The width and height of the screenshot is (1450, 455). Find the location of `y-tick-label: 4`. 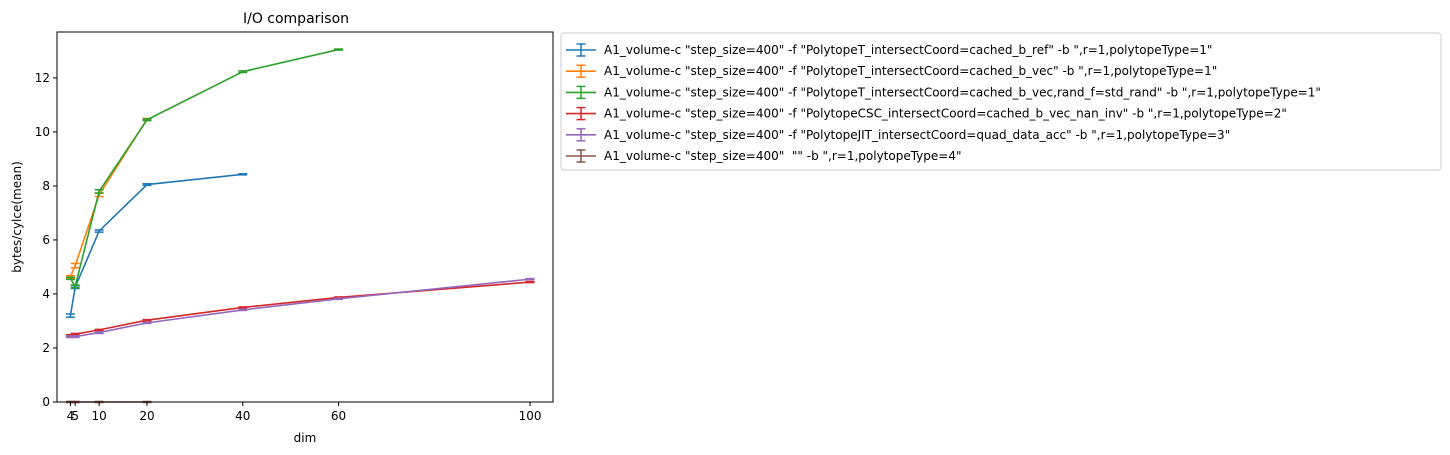

y-tick-label: 4 is located at coordinates (46, 294).